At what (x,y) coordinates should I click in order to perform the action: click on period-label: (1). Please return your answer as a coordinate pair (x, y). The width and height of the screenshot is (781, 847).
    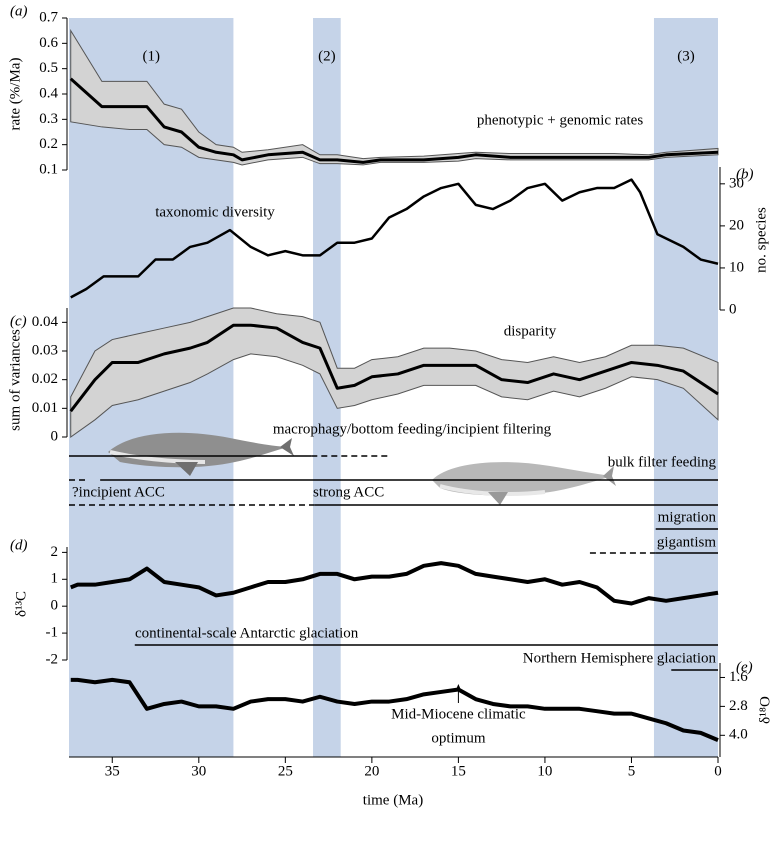
    Looking at the image, I should click on (151, 56).